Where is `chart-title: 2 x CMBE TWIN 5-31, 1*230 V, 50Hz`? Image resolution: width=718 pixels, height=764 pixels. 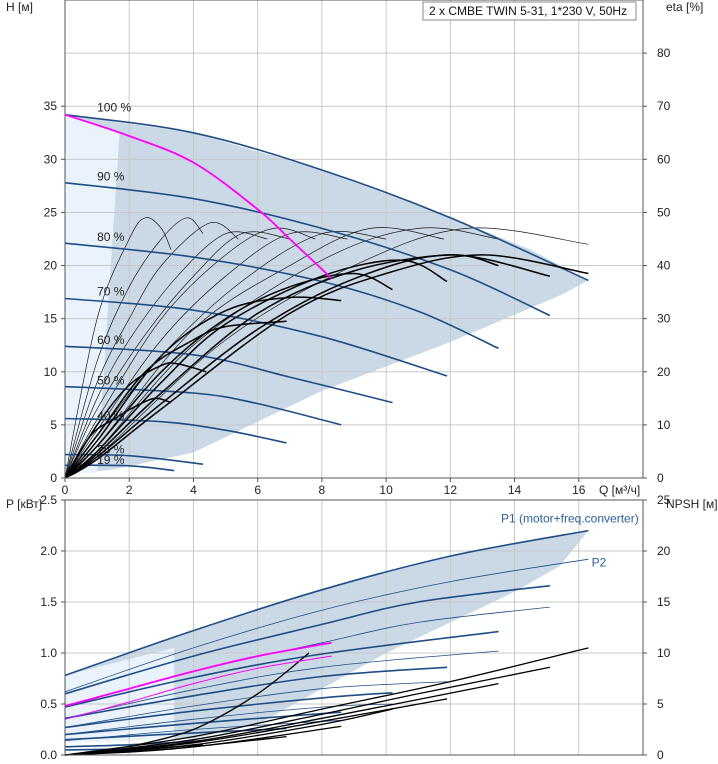 chart-title: 2 x CMBE TWIN 5-31, 1*230 V, 50Hz is located at coordinates (528, 11).